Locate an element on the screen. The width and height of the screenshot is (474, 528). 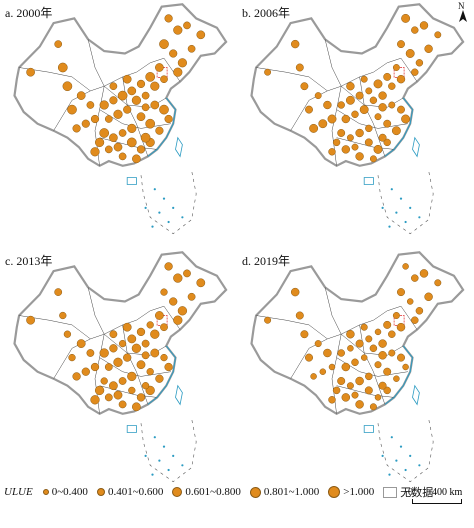
country-outline is located at coordinates (120, 85).